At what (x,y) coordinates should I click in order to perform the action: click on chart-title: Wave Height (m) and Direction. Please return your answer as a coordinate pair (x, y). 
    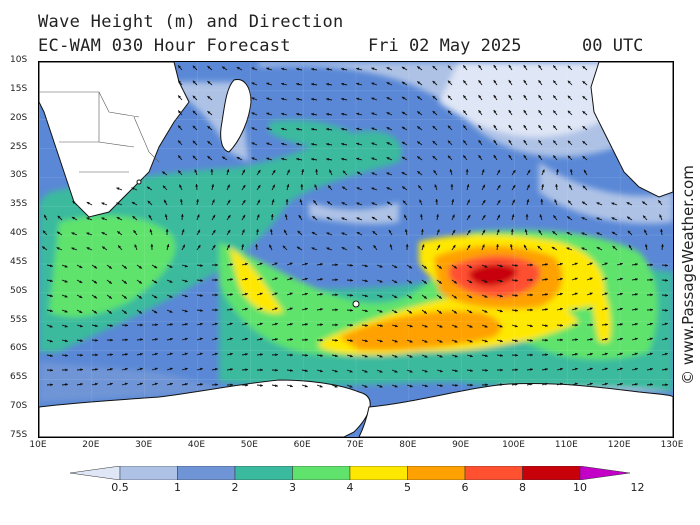
    Looking at the image, I should click on (191, 22).